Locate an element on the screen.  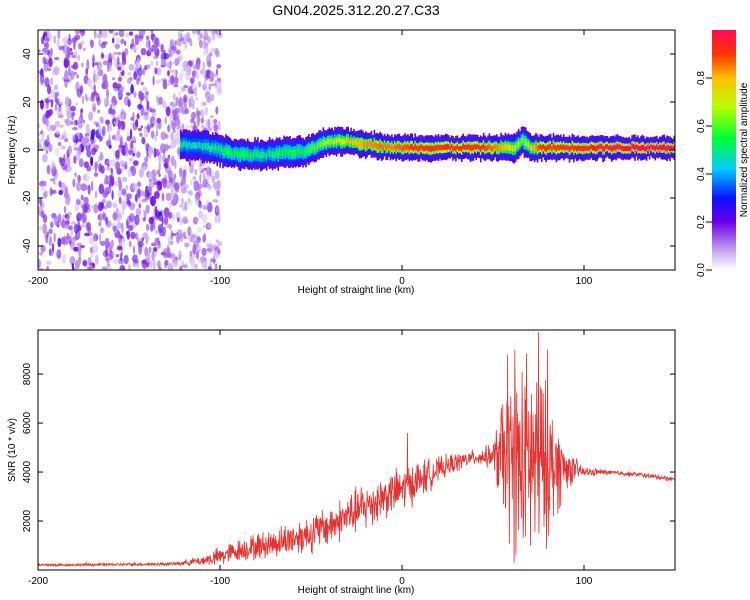
colorbar-tick-label: 0.8 is located at coordinates (701, 78).